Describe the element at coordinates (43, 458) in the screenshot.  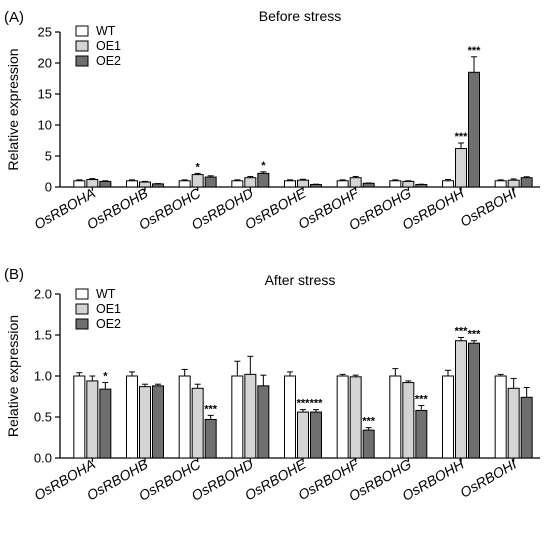
I see `y-tick-label: 0.0` at that location.